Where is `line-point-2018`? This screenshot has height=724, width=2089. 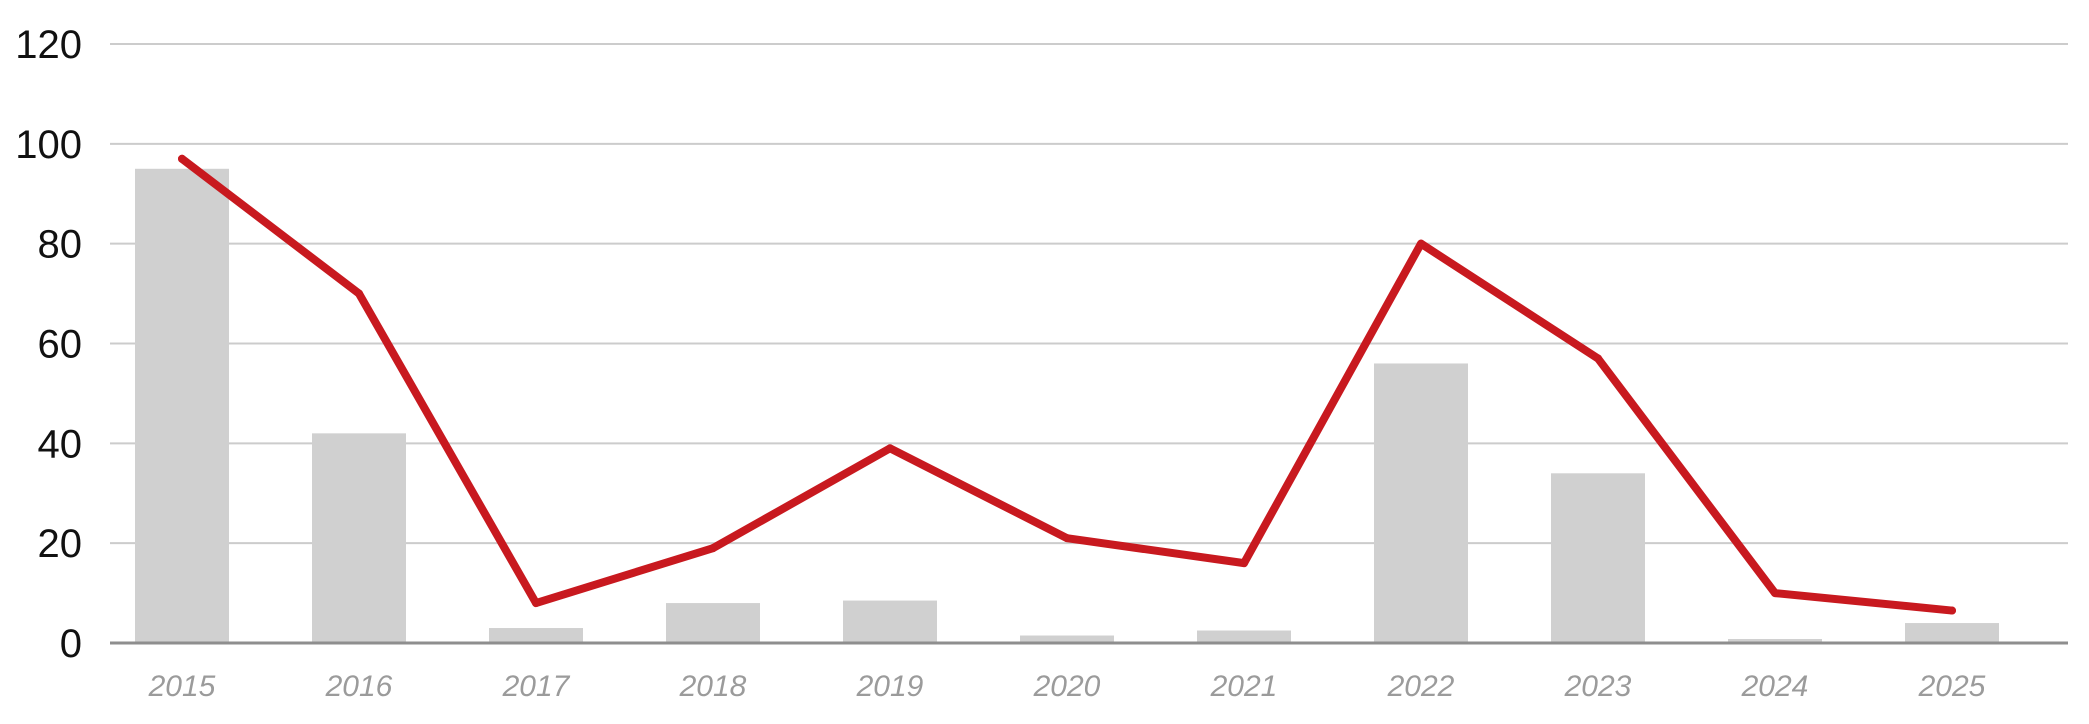
line-point-2018 is located at coordinates (713, 548).